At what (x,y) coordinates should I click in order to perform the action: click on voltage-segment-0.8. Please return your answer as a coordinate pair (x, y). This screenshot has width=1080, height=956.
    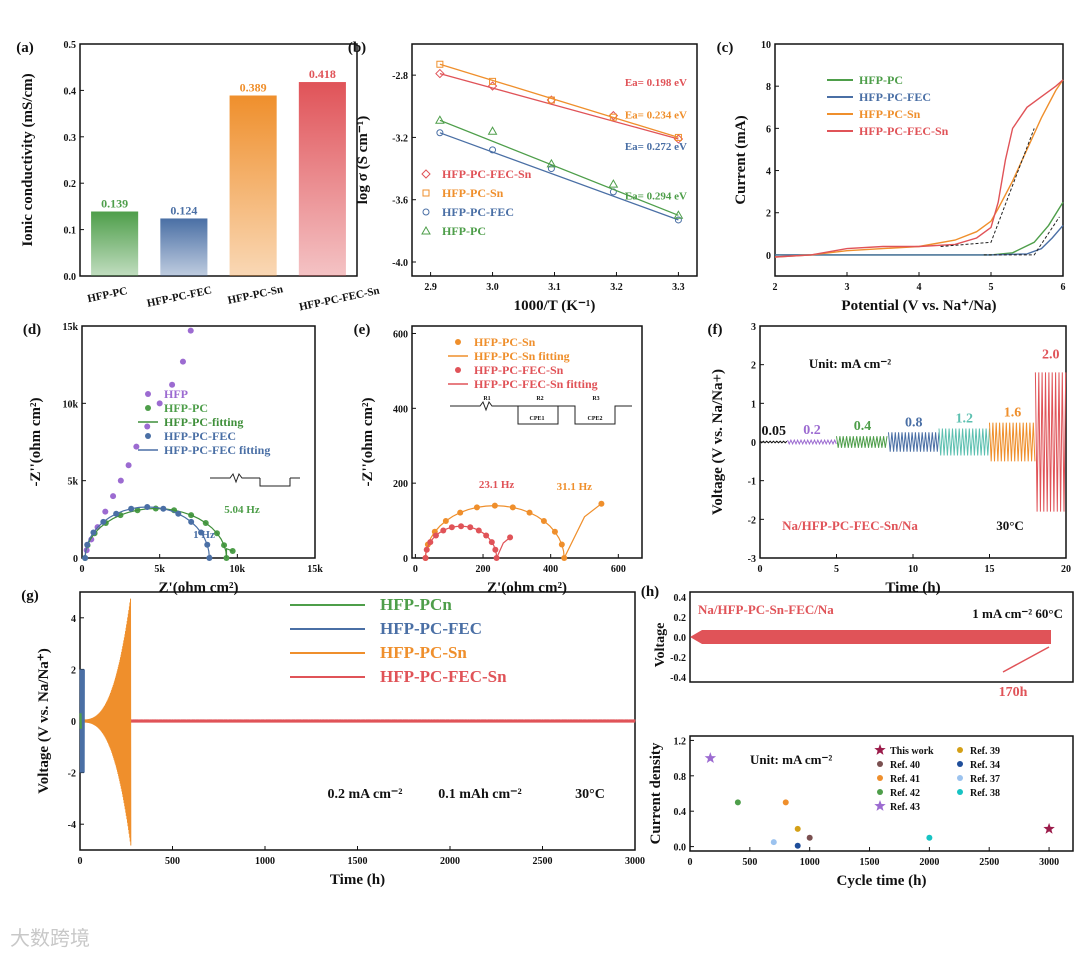
    Looking at the image, I should click on (914, 442).